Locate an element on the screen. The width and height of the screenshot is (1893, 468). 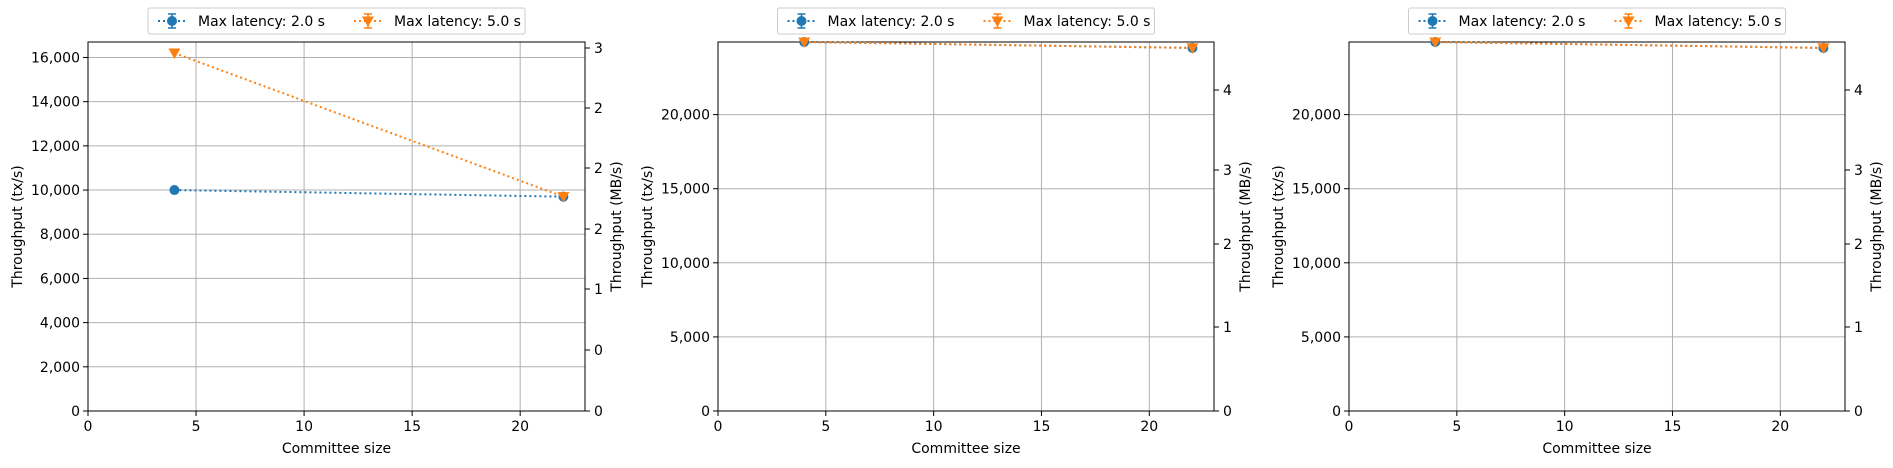
y-tick-label: 16,000 is located at coordinates (55, 58).